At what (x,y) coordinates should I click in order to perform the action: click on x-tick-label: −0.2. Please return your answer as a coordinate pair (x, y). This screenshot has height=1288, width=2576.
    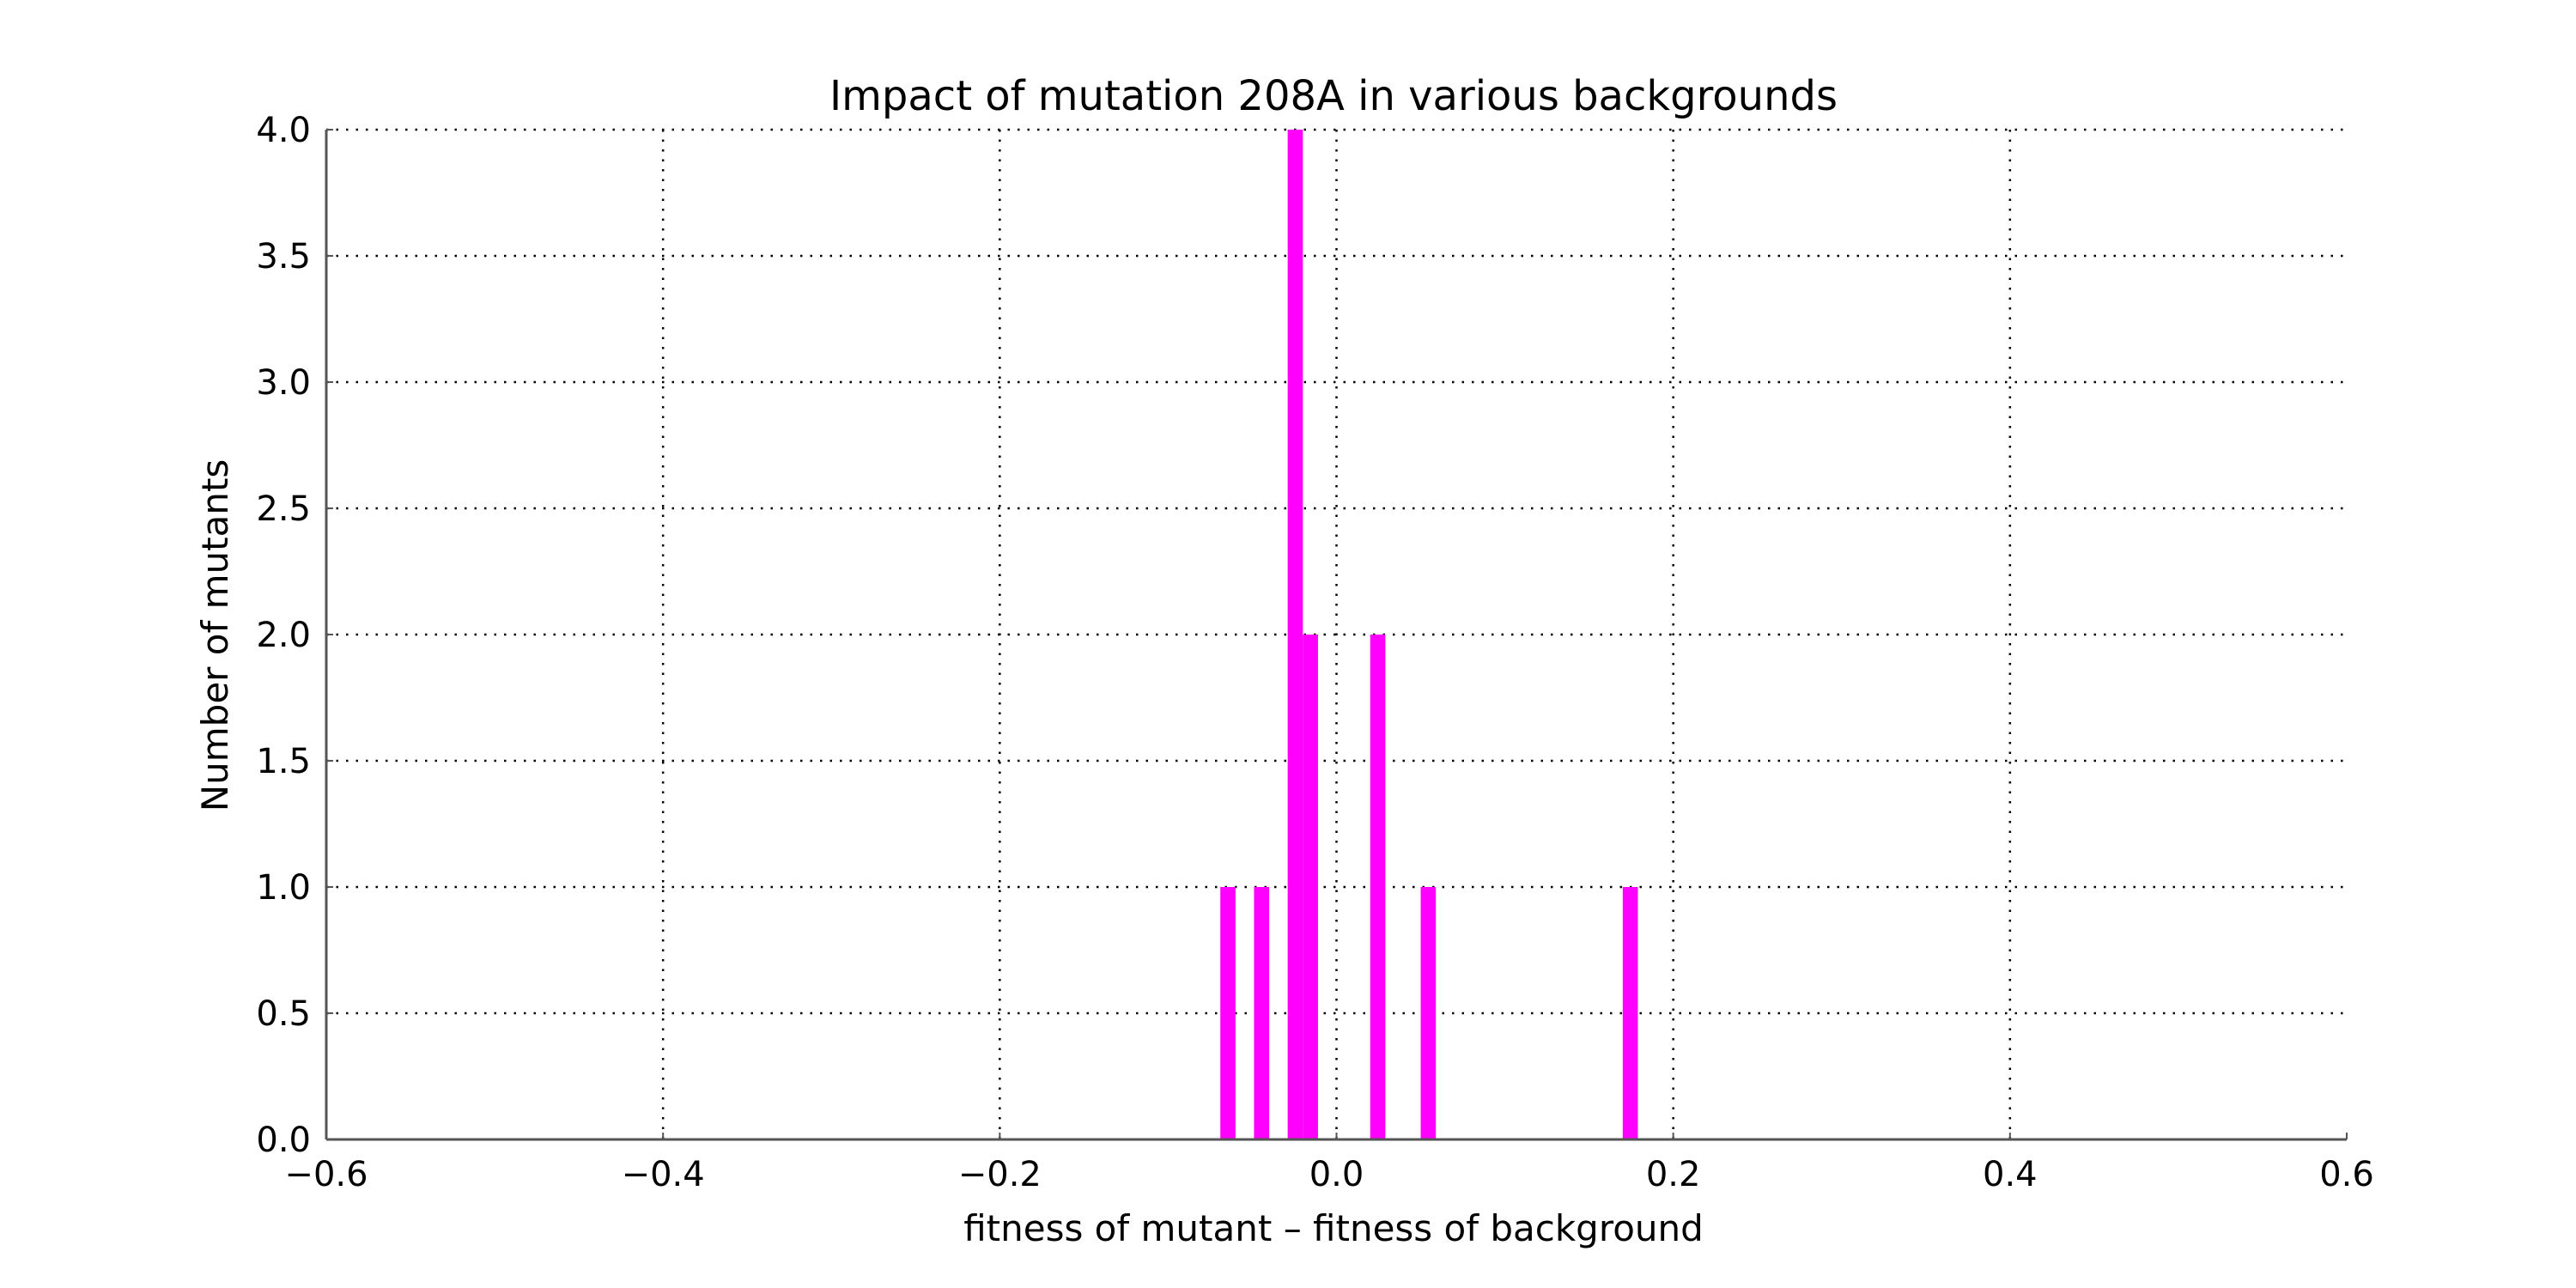
    Looking at the image, I should click on (1000, 1174).